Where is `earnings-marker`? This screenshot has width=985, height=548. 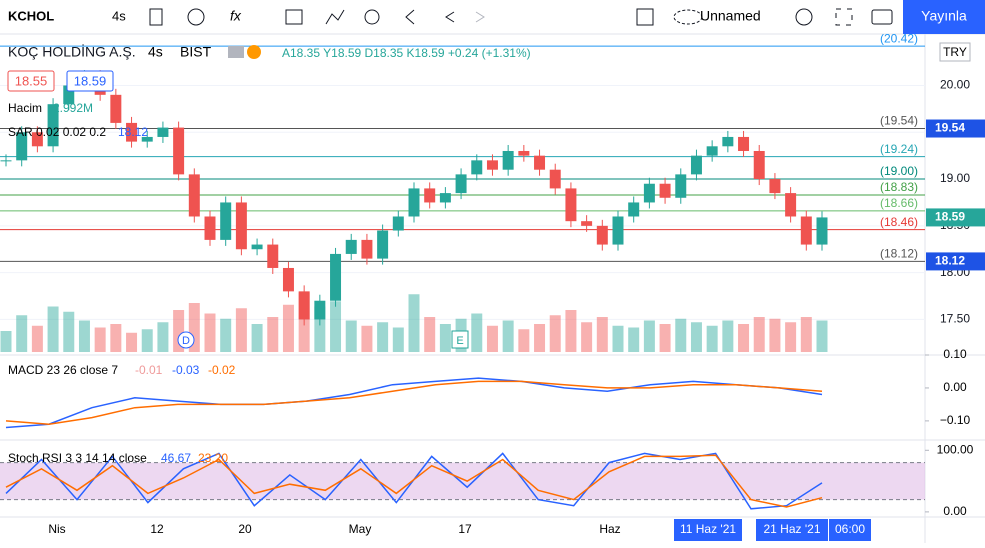 earnings-marker is located at coordinates (460, 339).